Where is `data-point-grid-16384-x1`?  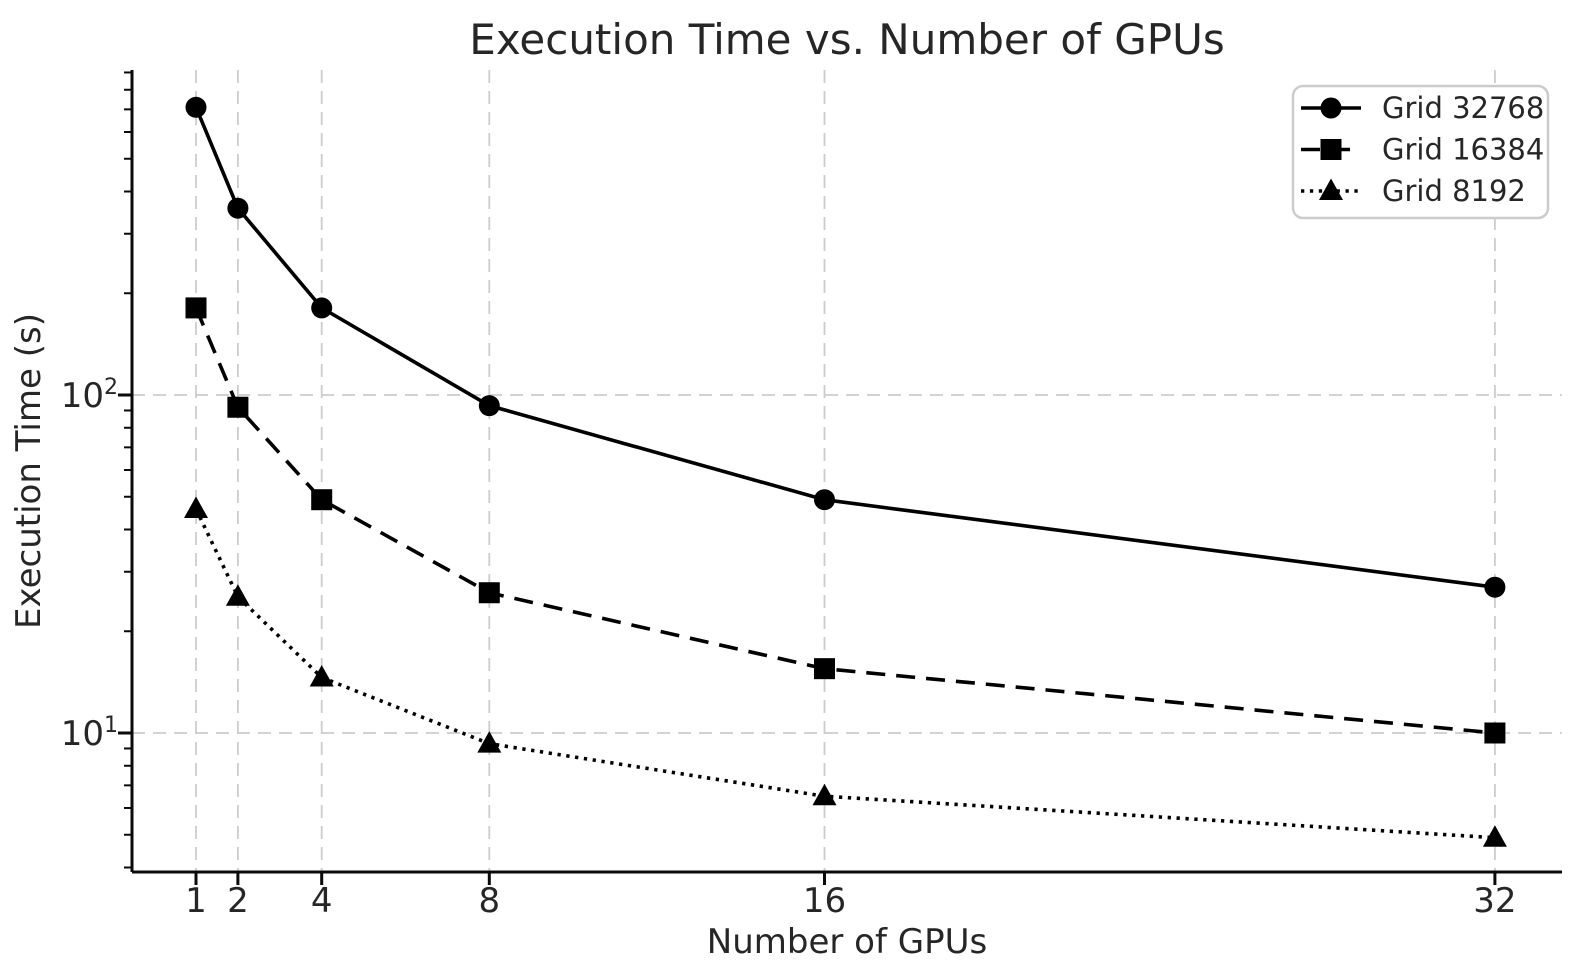
data-point-grid-16384-x1 is located at coordinates (196, 308).